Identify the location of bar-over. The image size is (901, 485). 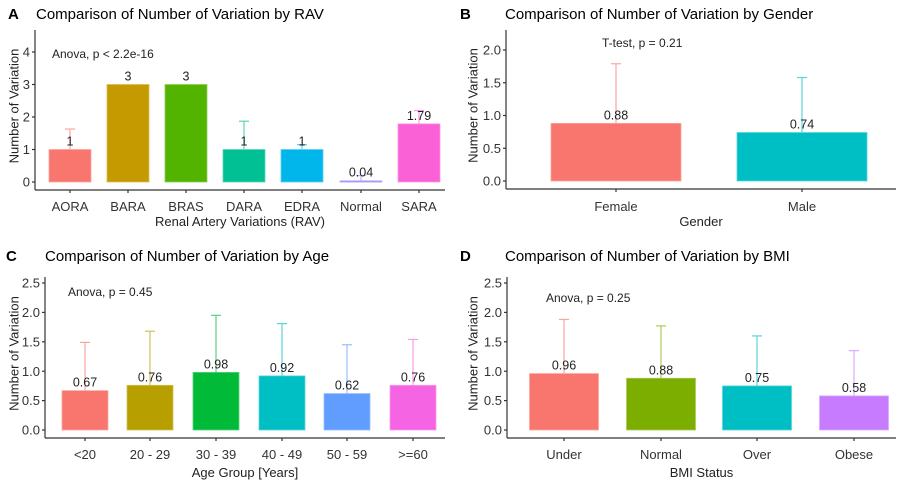
(757, 408).